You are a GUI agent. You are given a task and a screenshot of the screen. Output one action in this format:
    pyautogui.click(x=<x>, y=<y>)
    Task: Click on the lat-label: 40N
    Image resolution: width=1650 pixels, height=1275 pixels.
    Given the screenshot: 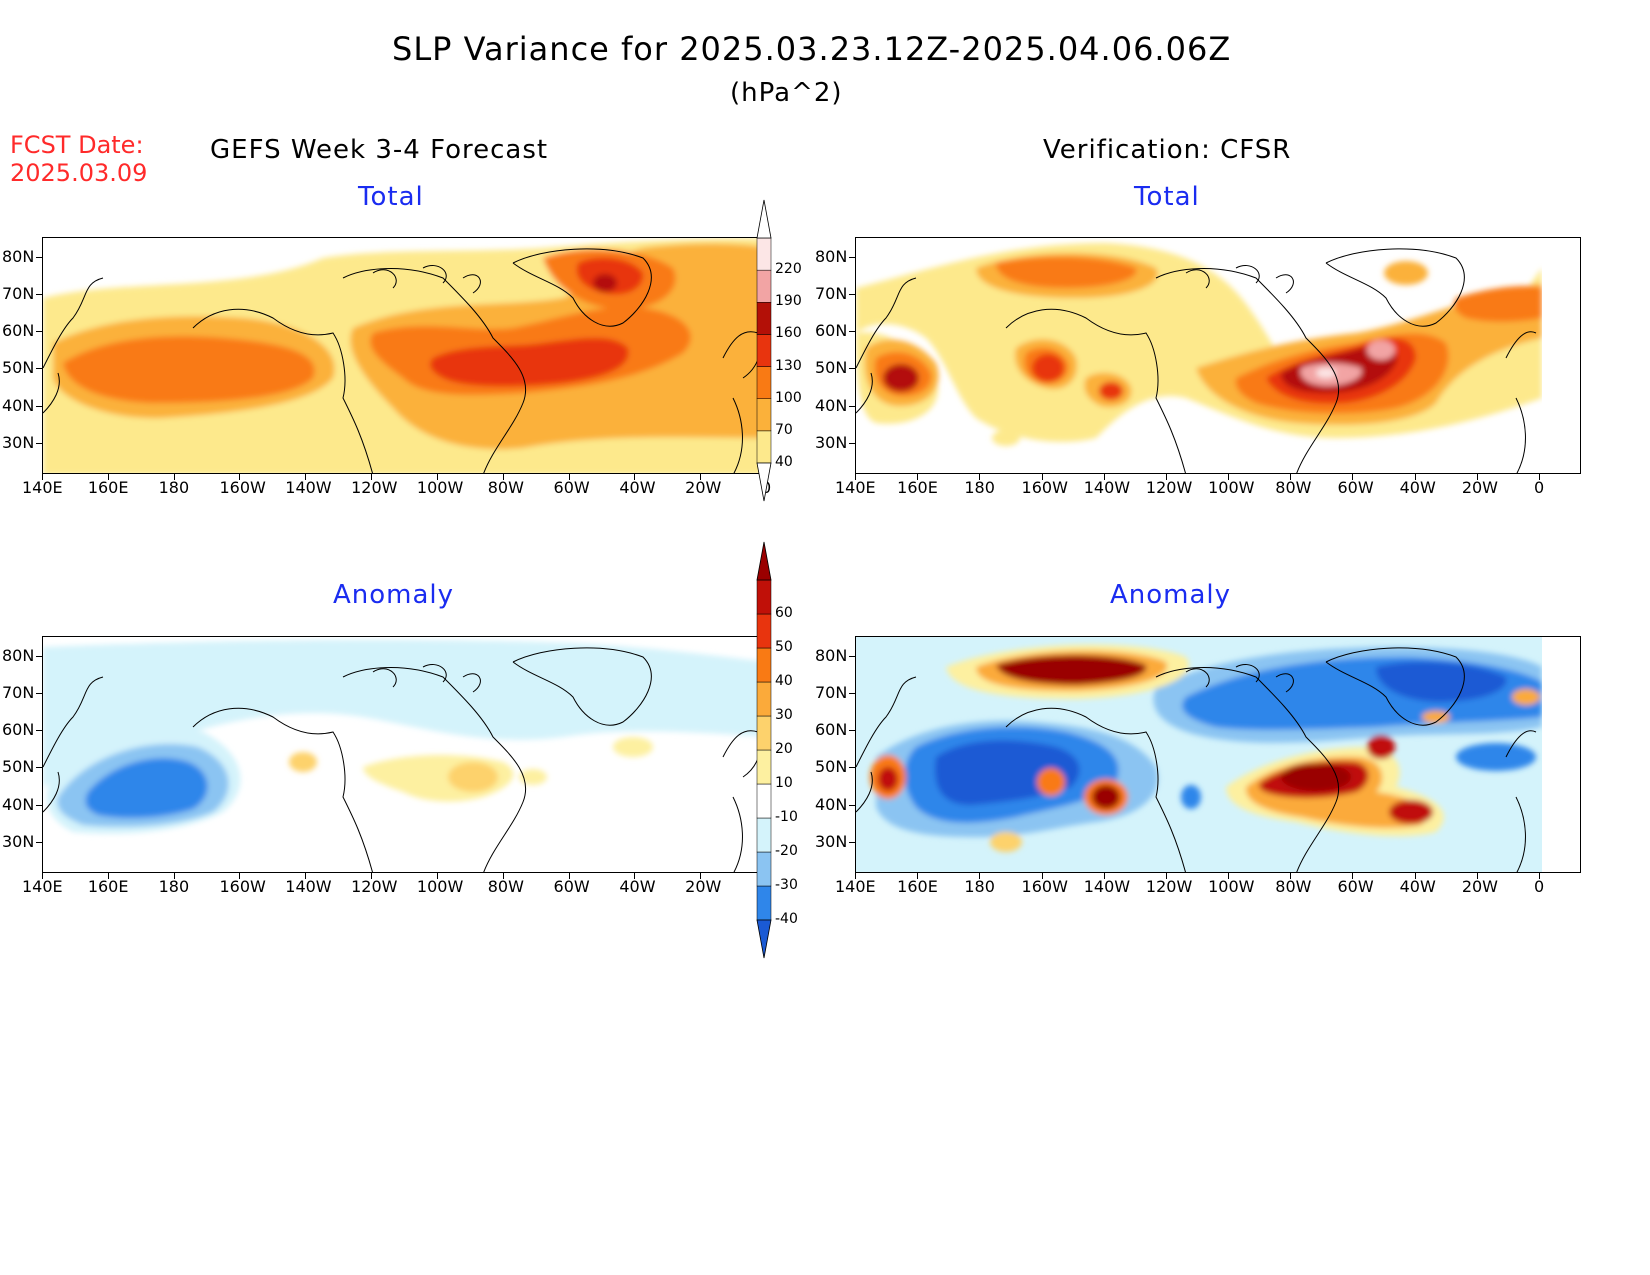 What is the action you would take?
    pyautogui.click(x=831, y=405)
    